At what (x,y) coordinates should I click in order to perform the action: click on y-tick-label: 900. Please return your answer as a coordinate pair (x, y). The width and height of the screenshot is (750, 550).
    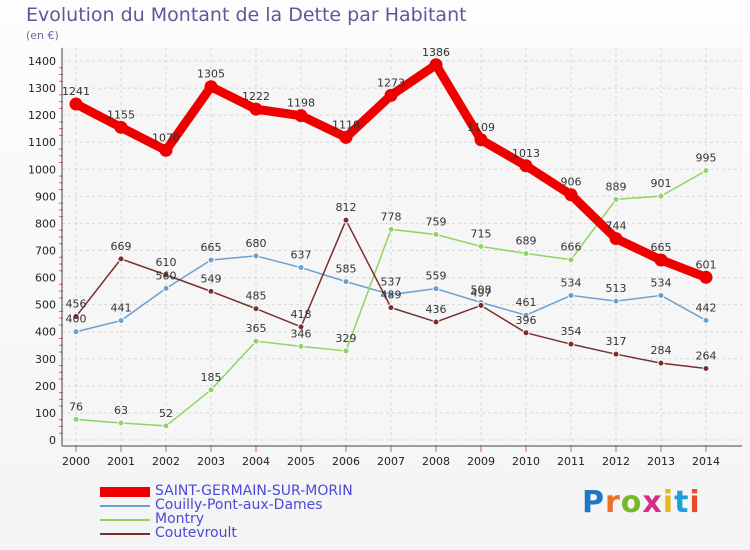
    Looking at the image, I should click on (45, 196).